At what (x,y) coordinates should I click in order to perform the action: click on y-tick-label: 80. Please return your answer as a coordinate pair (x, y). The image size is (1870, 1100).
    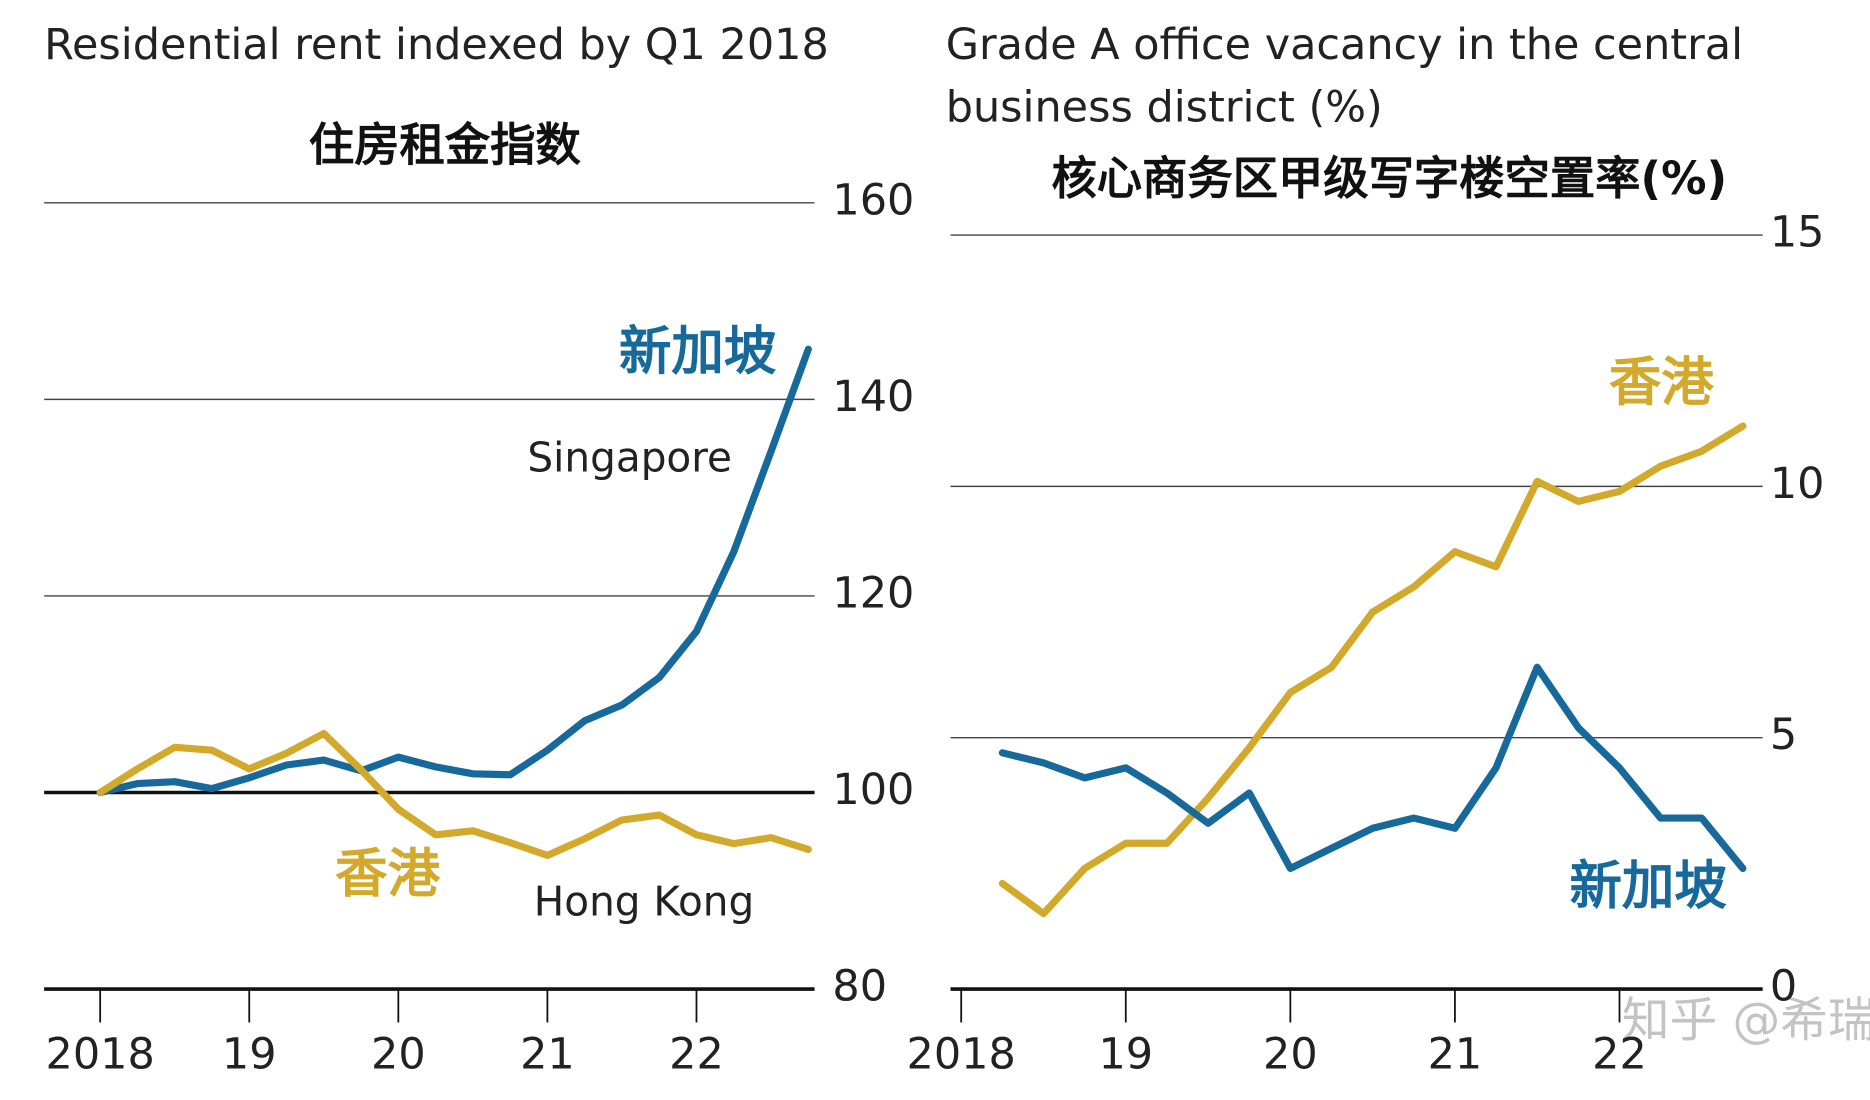
    Looking at the image, I should click on (859, 987).